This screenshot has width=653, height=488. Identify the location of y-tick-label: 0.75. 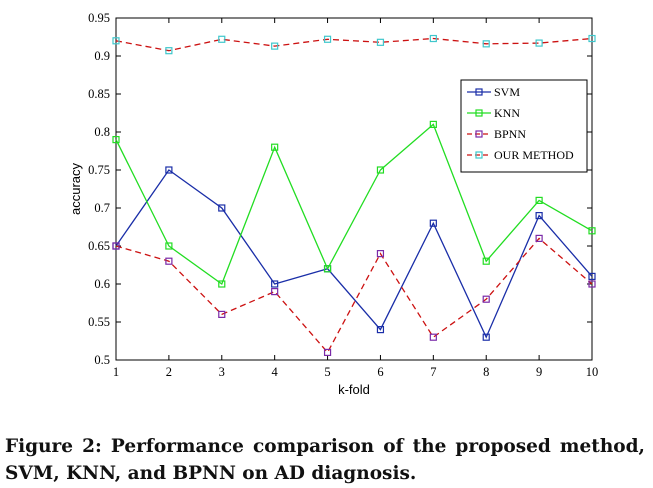
(99, 170).